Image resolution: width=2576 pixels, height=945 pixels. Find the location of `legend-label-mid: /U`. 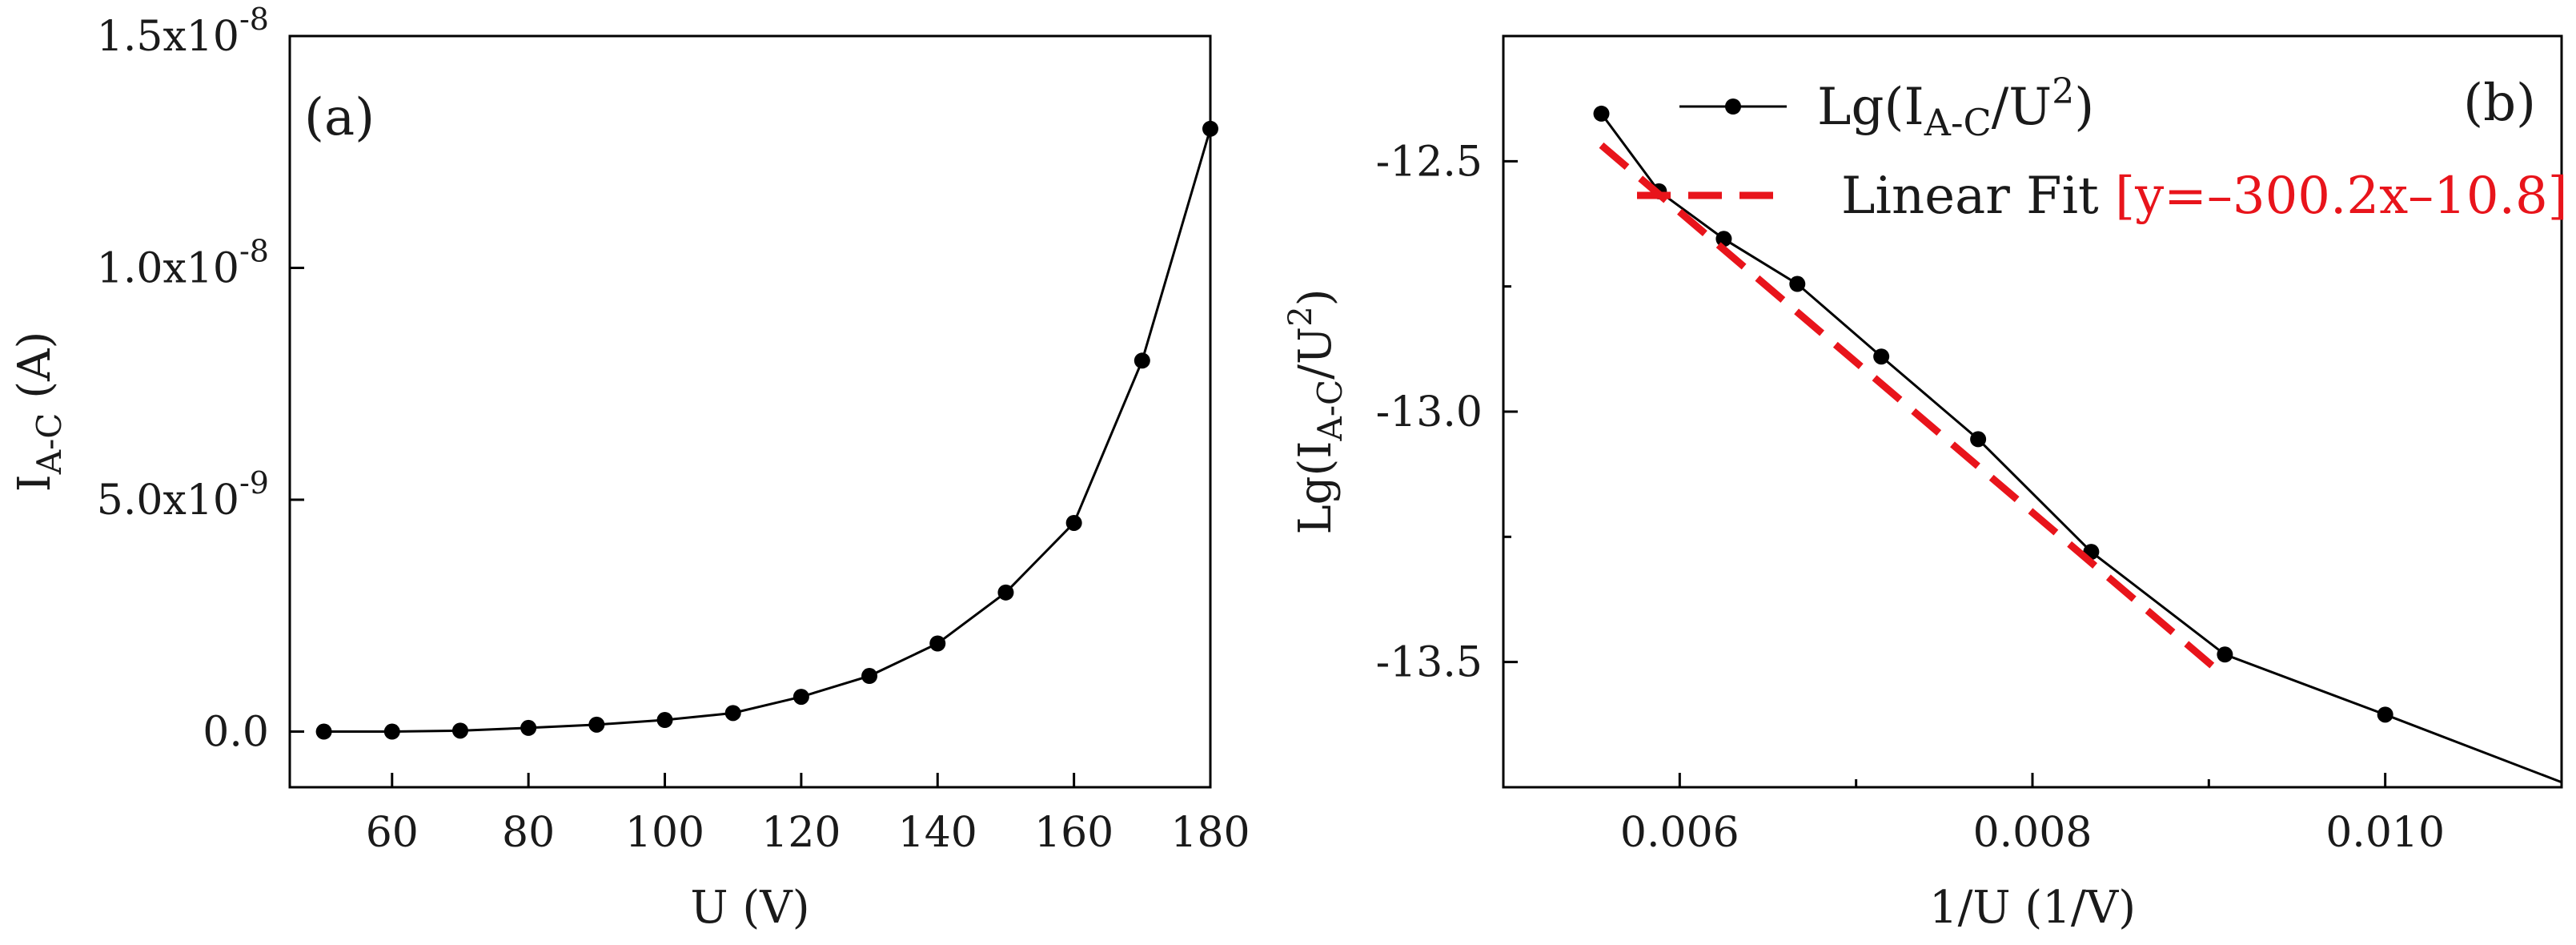

legend-label-mid: /U is located at coordinates (2022, 107).